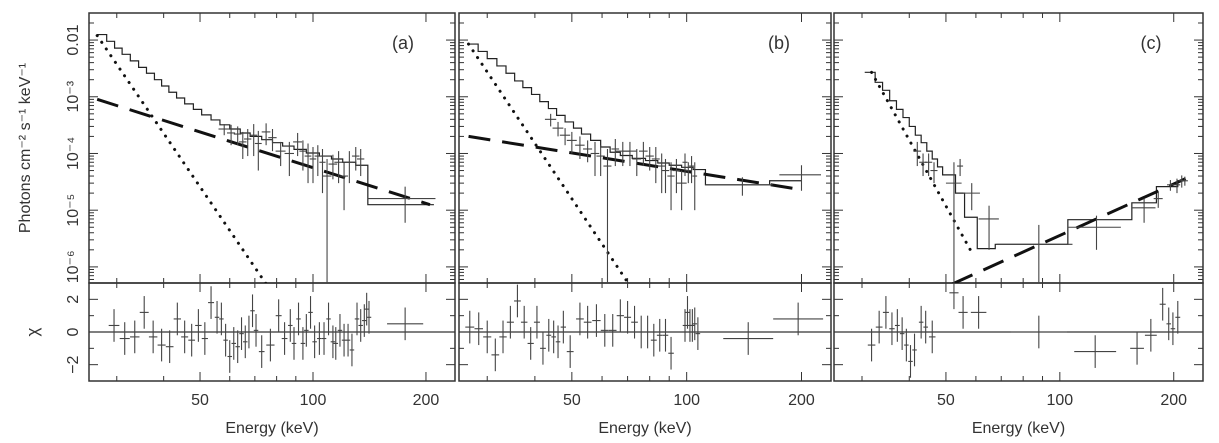 The image size is (1219, 443). I want to click on panel-label: (b), so click(779, 43).